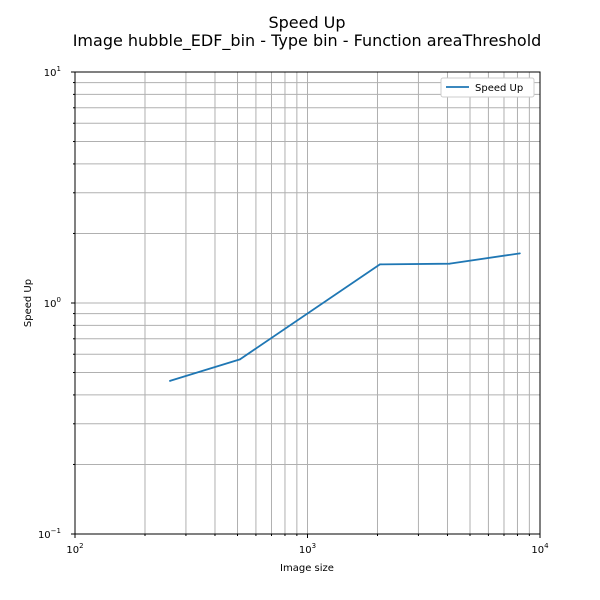  I want to click on y-tick-label: 10⁻¹, so click(49, 534).